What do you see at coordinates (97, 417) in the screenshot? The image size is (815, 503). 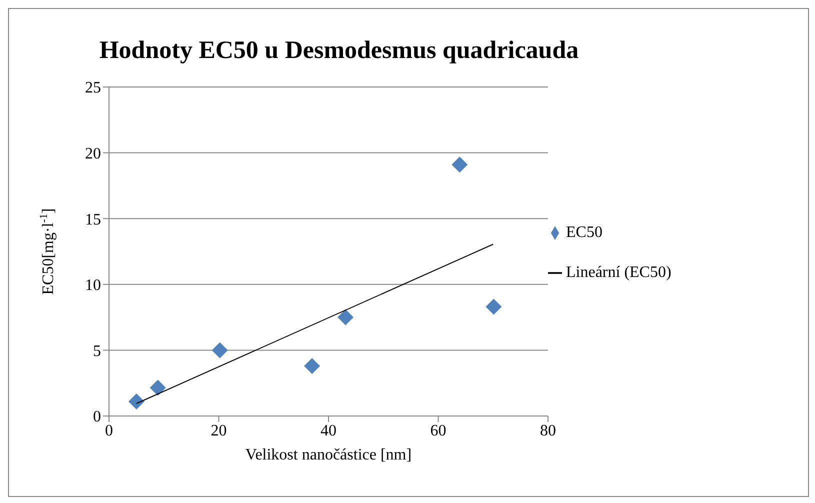 I see `y-tick-label: 0` at bounding box center [97, 417].